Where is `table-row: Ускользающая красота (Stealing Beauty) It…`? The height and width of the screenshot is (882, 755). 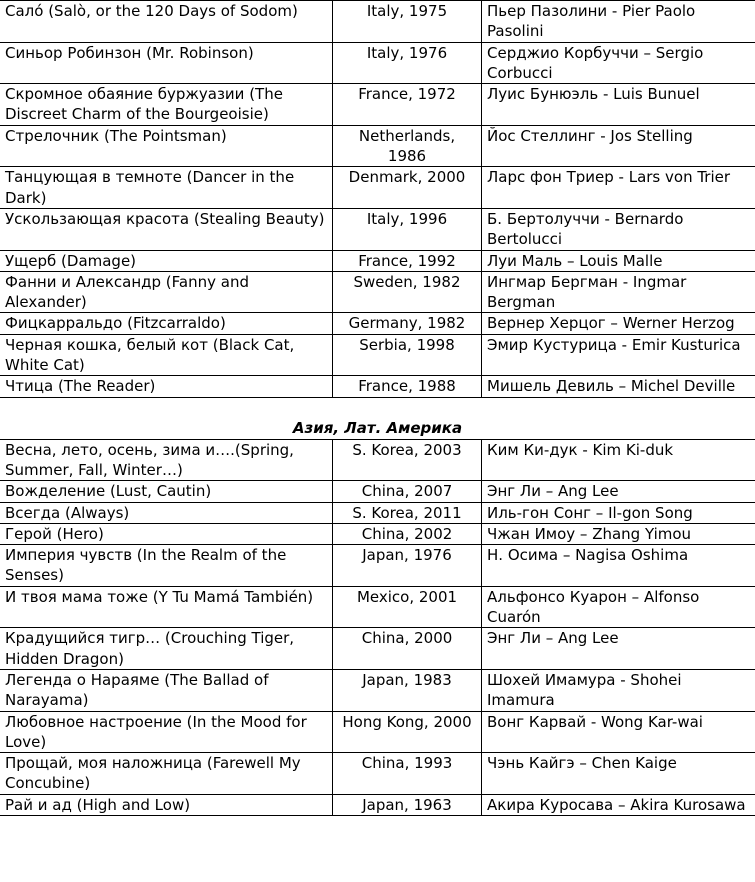
table-row: Ускользающая красота (Stealing Beauty) It… is located at coordinates (377, 229).